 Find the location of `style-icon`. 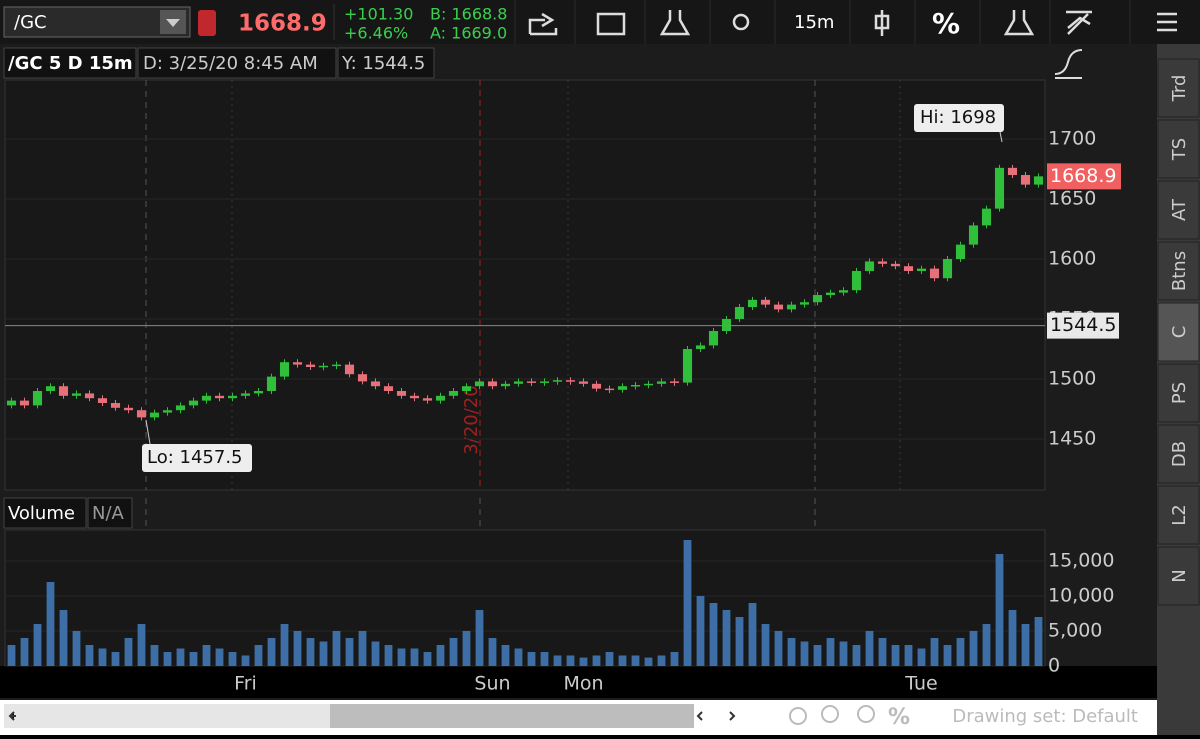

style-icon is located at coordinates (882, 23).